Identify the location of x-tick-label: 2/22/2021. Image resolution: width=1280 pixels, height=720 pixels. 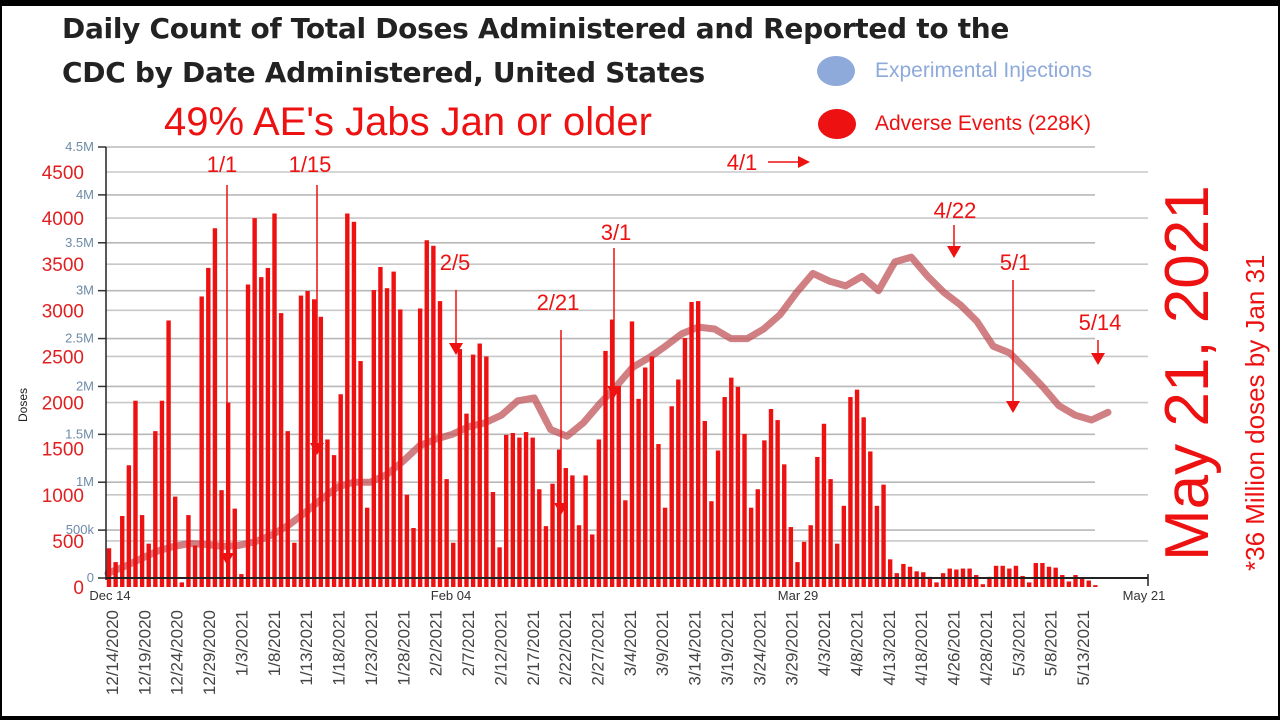
(565, 648).